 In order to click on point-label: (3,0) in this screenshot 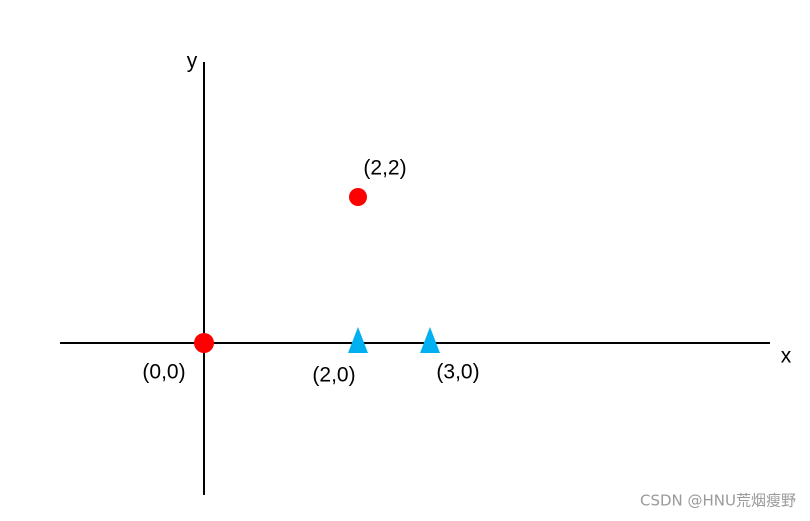, I will do `click(457, 372)`.